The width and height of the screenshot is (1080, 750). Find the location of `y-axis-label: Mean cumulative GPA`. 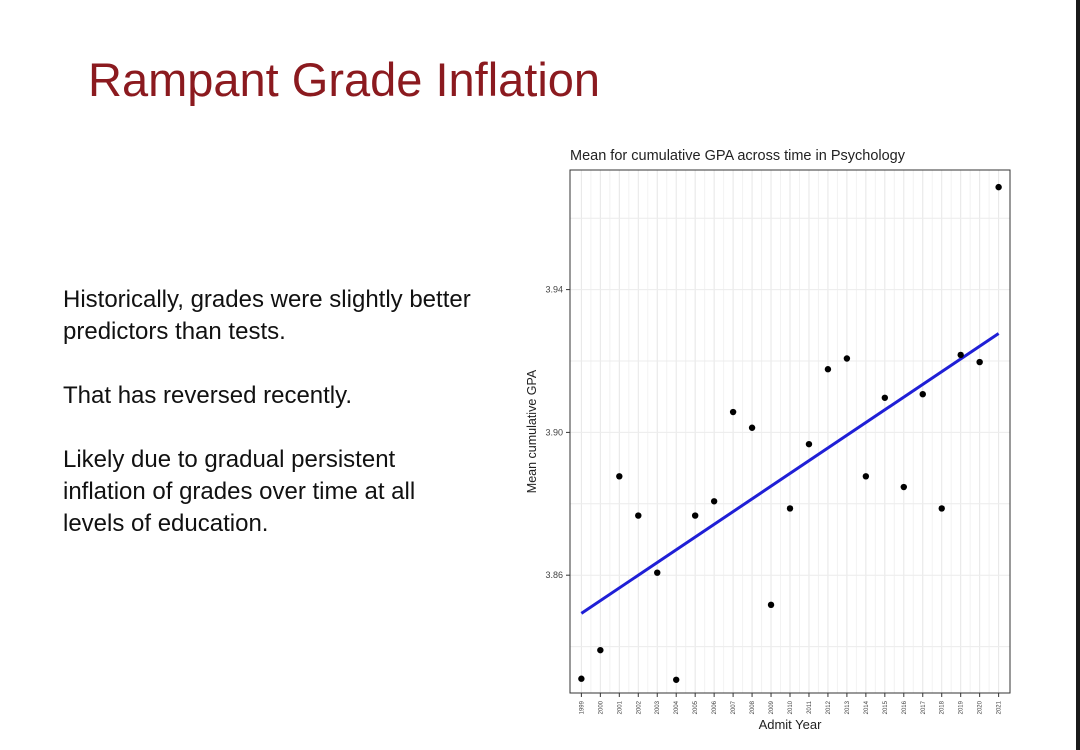

y-axis-label: Mean cumulative GPA is located at coordinates (532, 431).